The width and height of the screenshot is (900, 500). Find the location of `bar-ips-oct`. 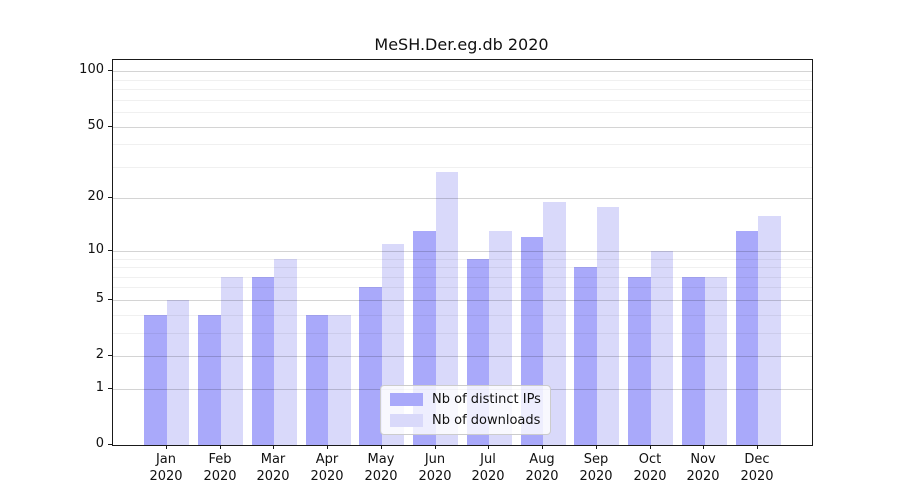

bar-ips-oct is located at coordinates (639, 361).